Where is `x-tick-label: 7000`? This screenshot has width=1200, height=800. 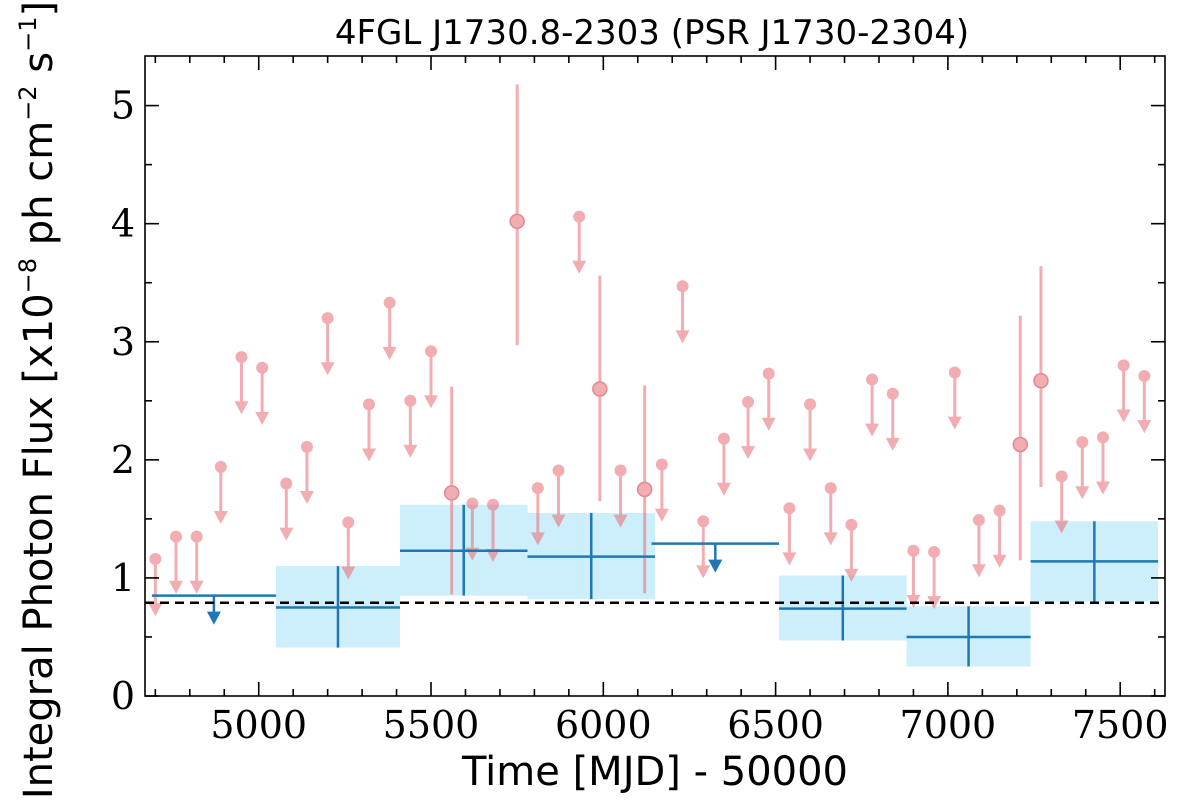
x-tick-label: 7000 is located at coordinates (948, 725).